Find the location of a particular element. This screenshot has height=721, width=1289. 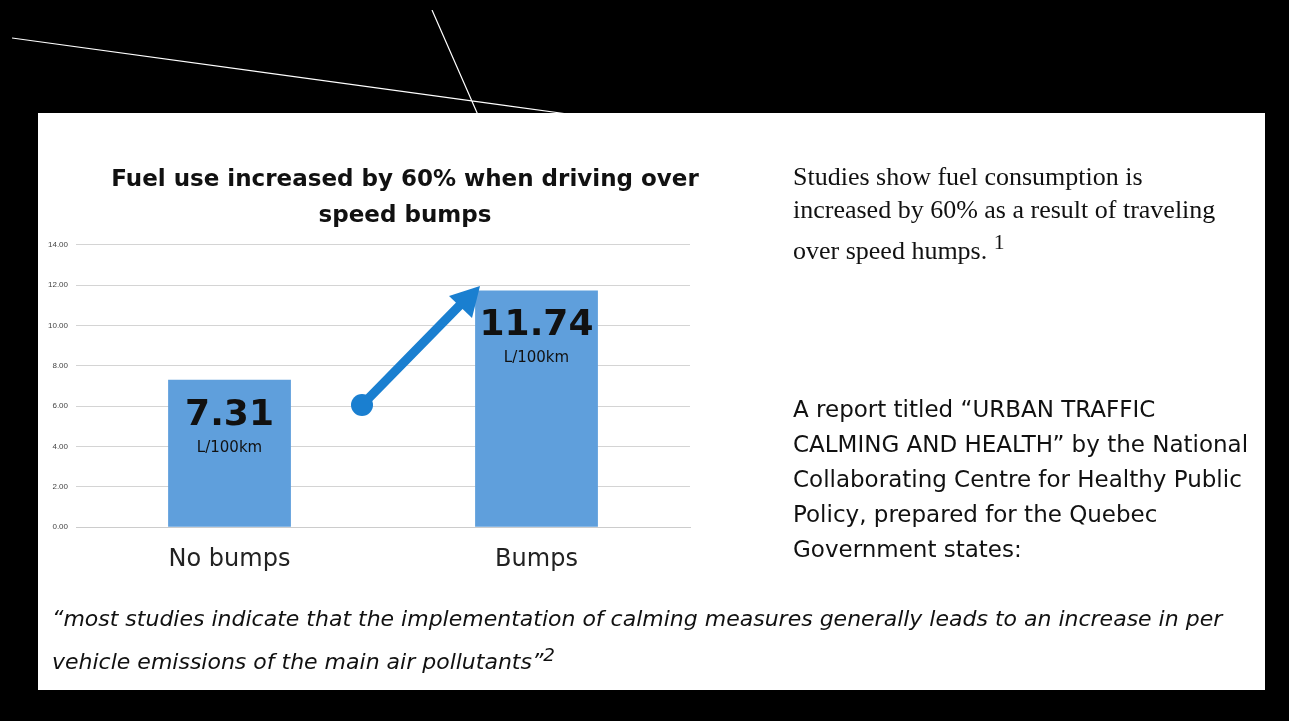

x-tick-label: Bumps is located at coordinates (536, 557).